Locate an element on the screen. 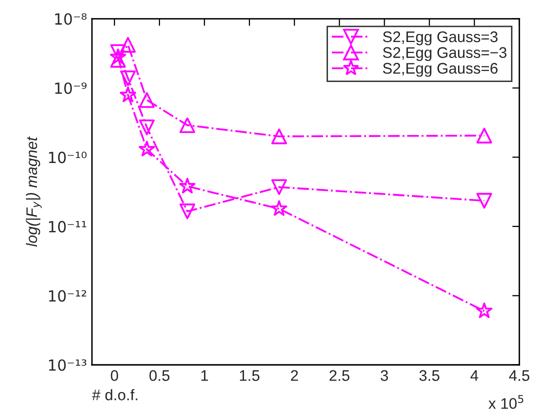 This screenshot has height=417, width=541. y-tick-label: 10⁻¹¹ is located at coordinates (67, 226).